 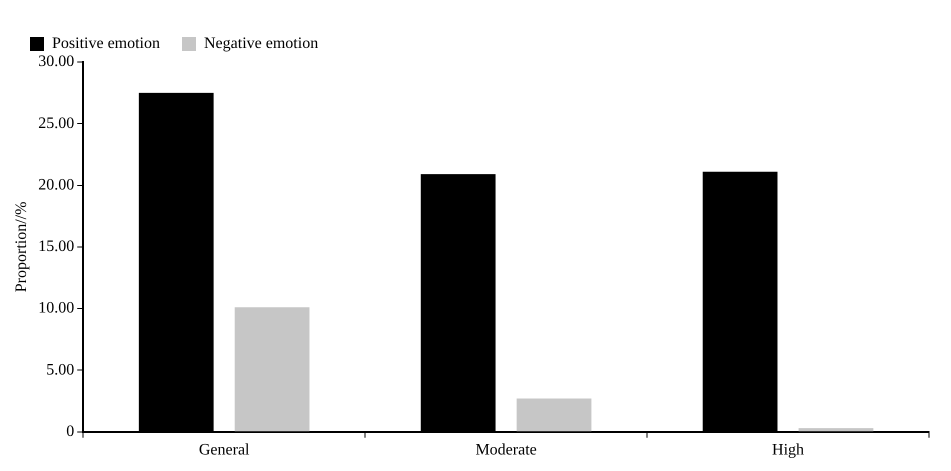 I want to click on x-tick-label: High, so click(x=788, y=450).